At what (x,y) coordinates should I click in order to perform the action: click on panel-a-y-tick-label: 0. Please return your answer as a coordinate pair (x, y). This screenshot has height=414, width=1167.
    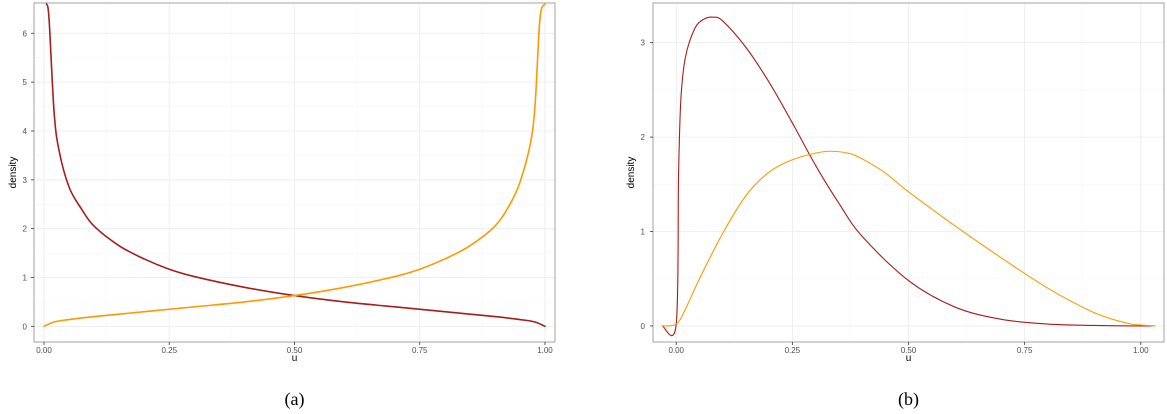
    Looking at the image, I should click on (25, 326).